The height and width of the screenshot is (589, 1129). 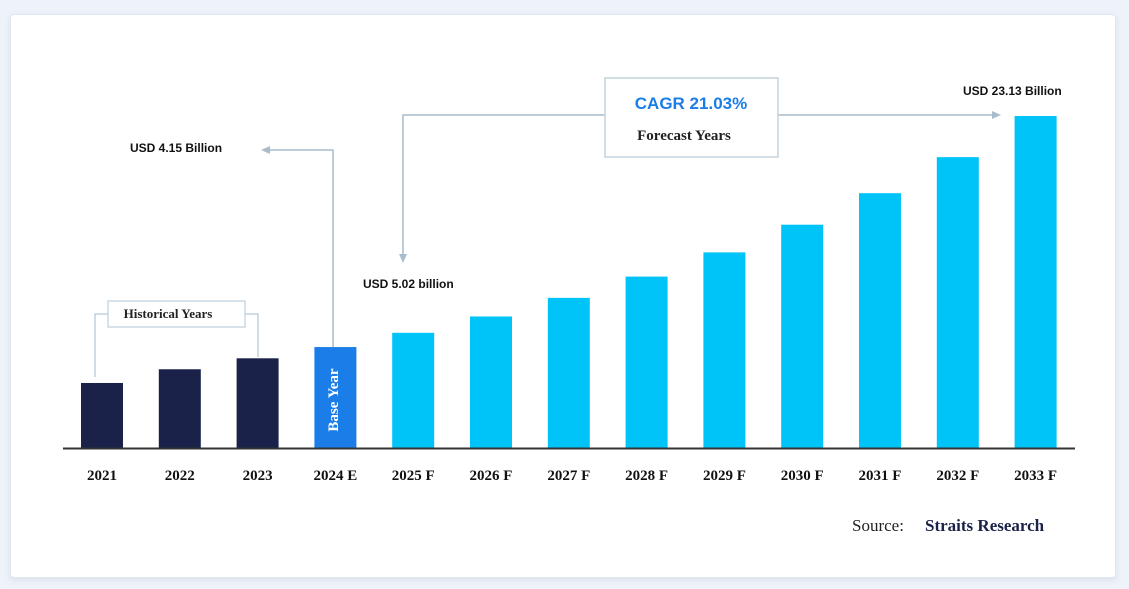 I want to click on bar-2033-f, so click(x=1035, y=282).